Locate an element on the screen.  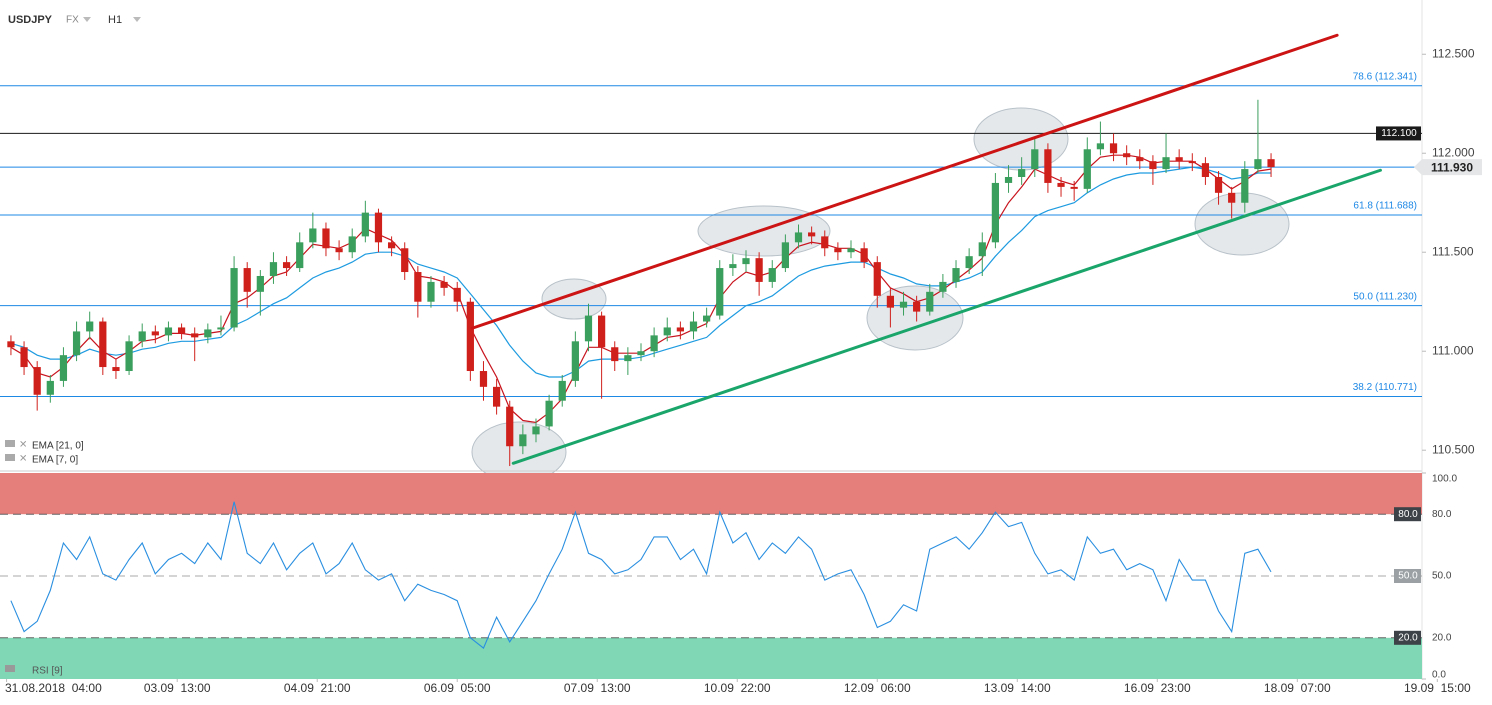
market: FX is located at coordinates (72, 20).